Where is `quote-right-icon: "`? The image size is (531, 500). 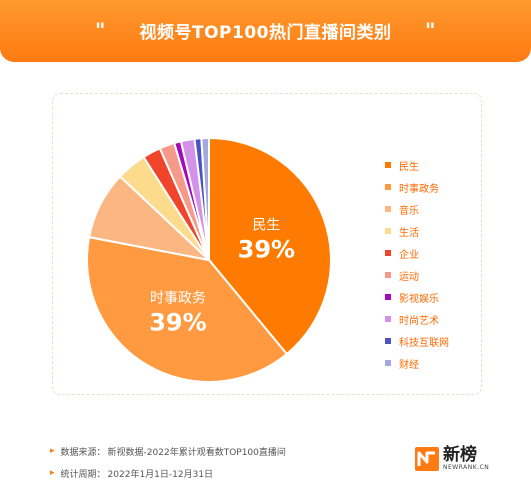 quote-right-icon: " is located at coordinates (430, 30).